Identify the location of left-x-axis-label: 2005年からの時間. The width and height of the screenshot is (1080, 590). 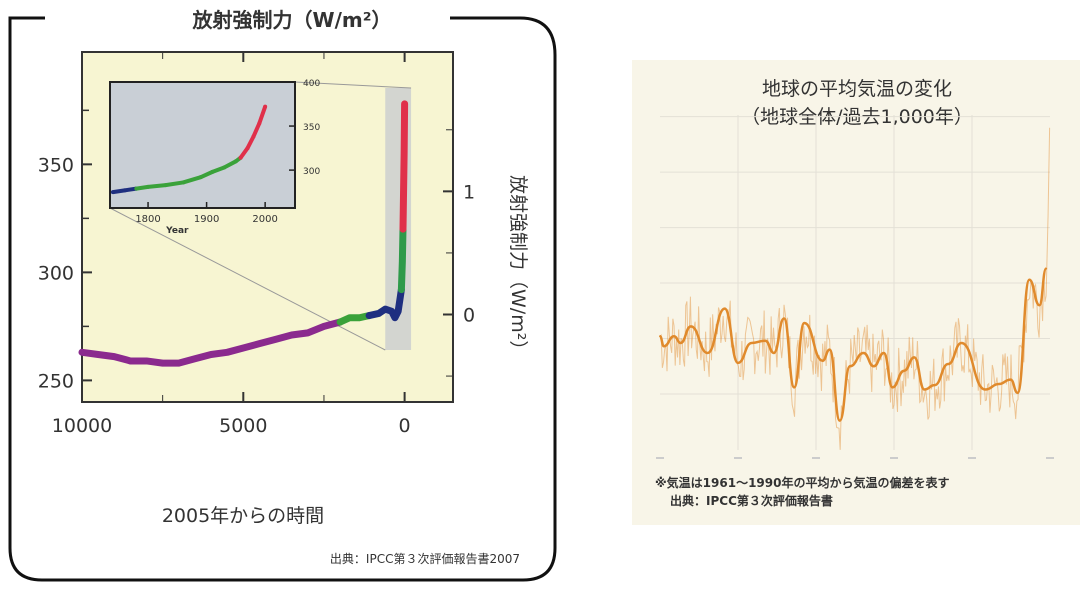
(243, 516).